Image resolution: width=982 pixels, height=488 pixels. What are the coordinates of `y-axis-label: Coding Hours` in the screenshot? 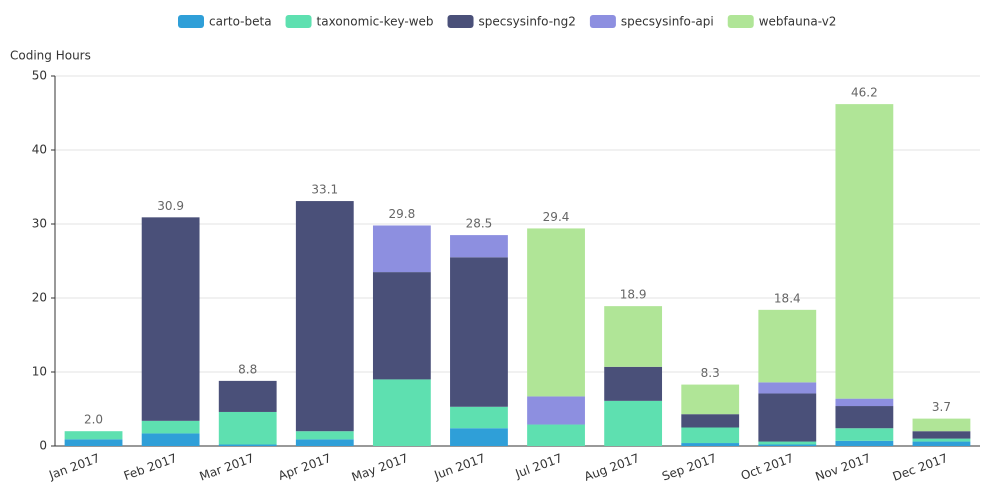 It's located at (50, 56).